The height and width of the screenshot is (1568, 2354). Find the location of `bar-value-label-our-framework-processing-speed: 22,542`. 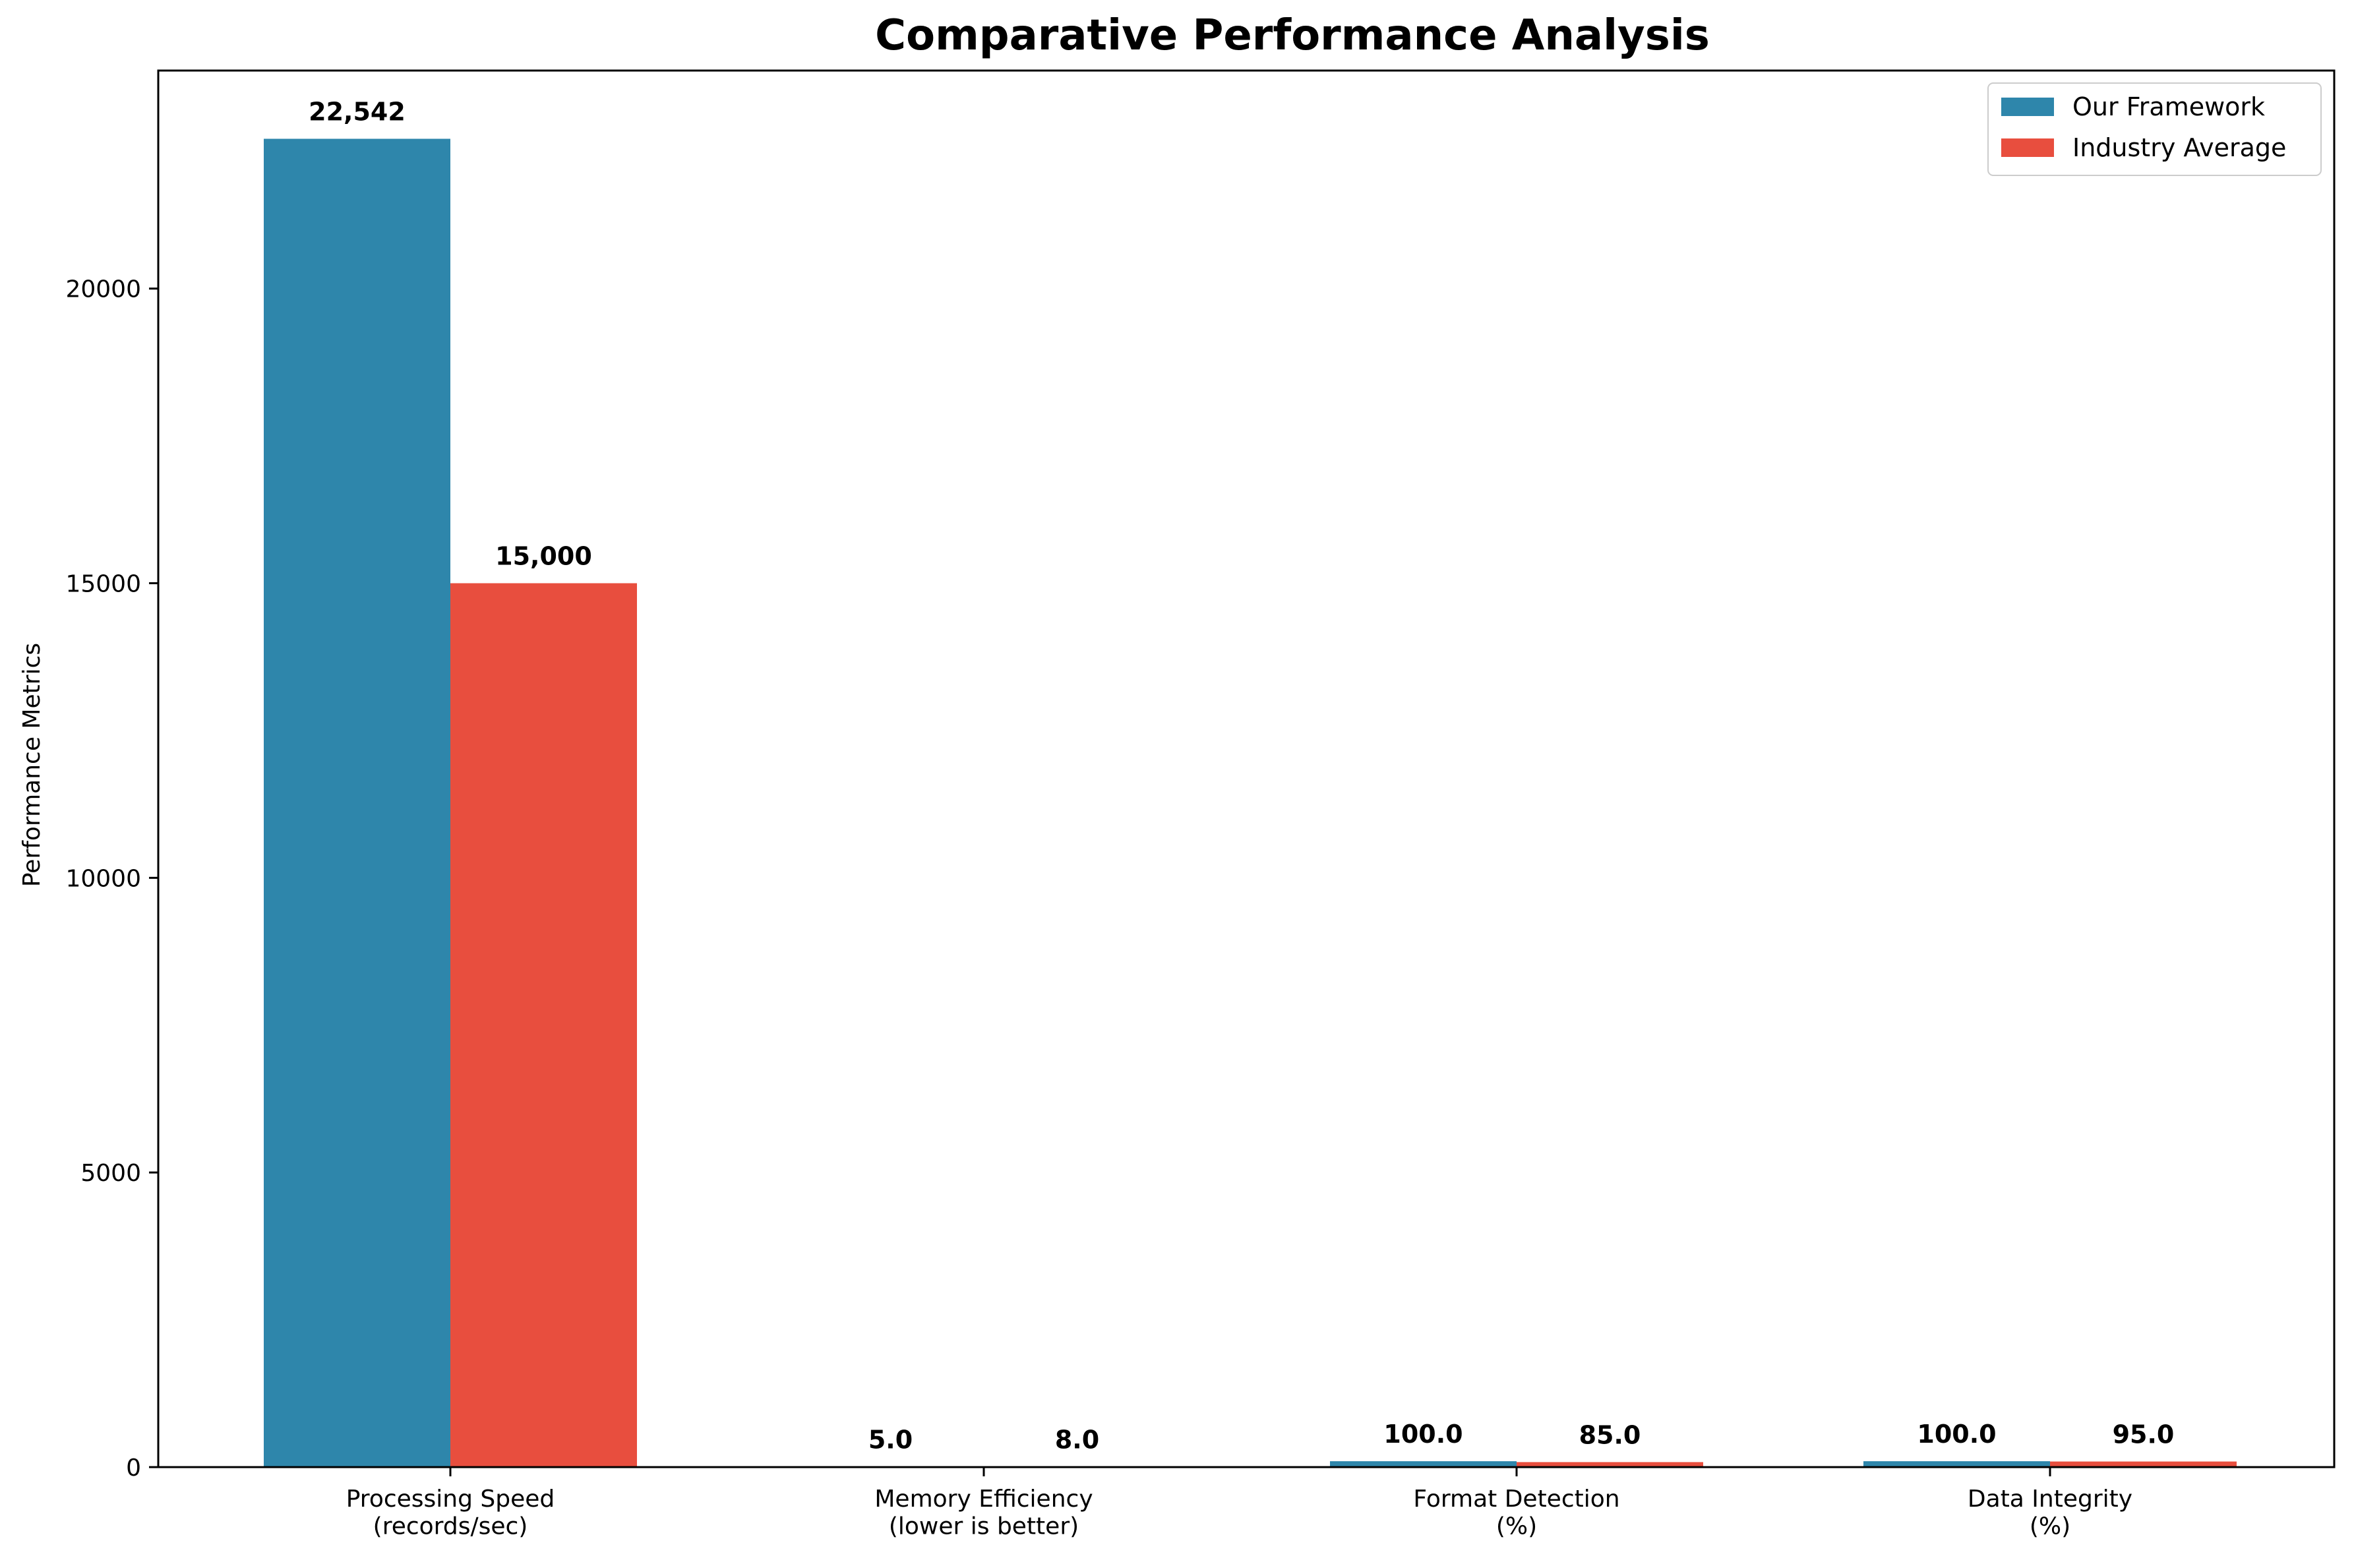

bar-value-label-our-framework-processing-speed: 22,542 is located at coordinates (357, 111).